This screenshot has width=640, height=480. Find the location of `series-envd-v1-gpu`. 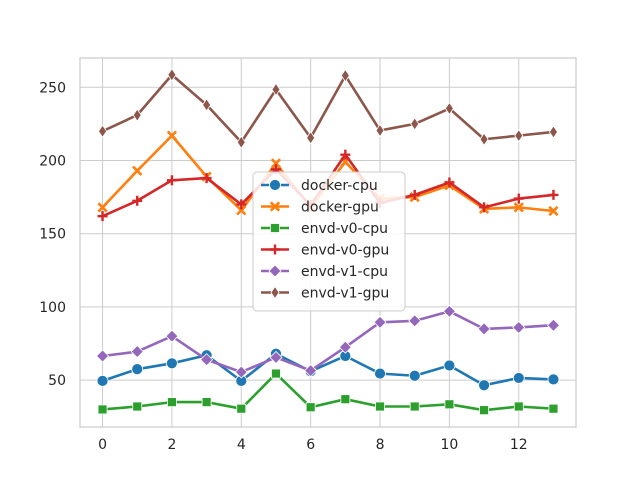

series-envd-v1-gpu is located at coordinates (328, 108).